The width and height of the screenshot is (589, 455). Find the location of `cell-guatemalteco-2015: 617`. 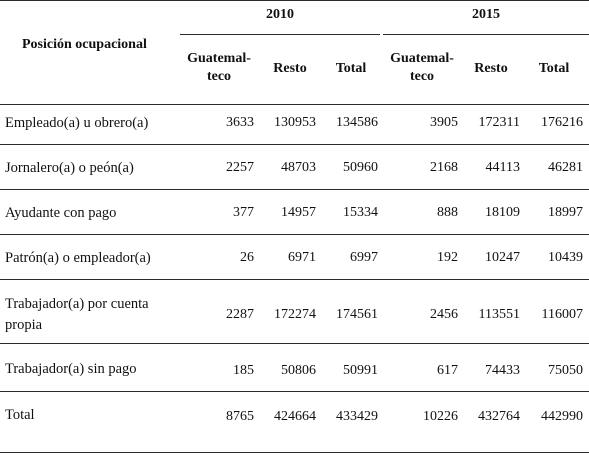

cell-guatemalteco-2015: 617 is located at coordinates (447, 370).